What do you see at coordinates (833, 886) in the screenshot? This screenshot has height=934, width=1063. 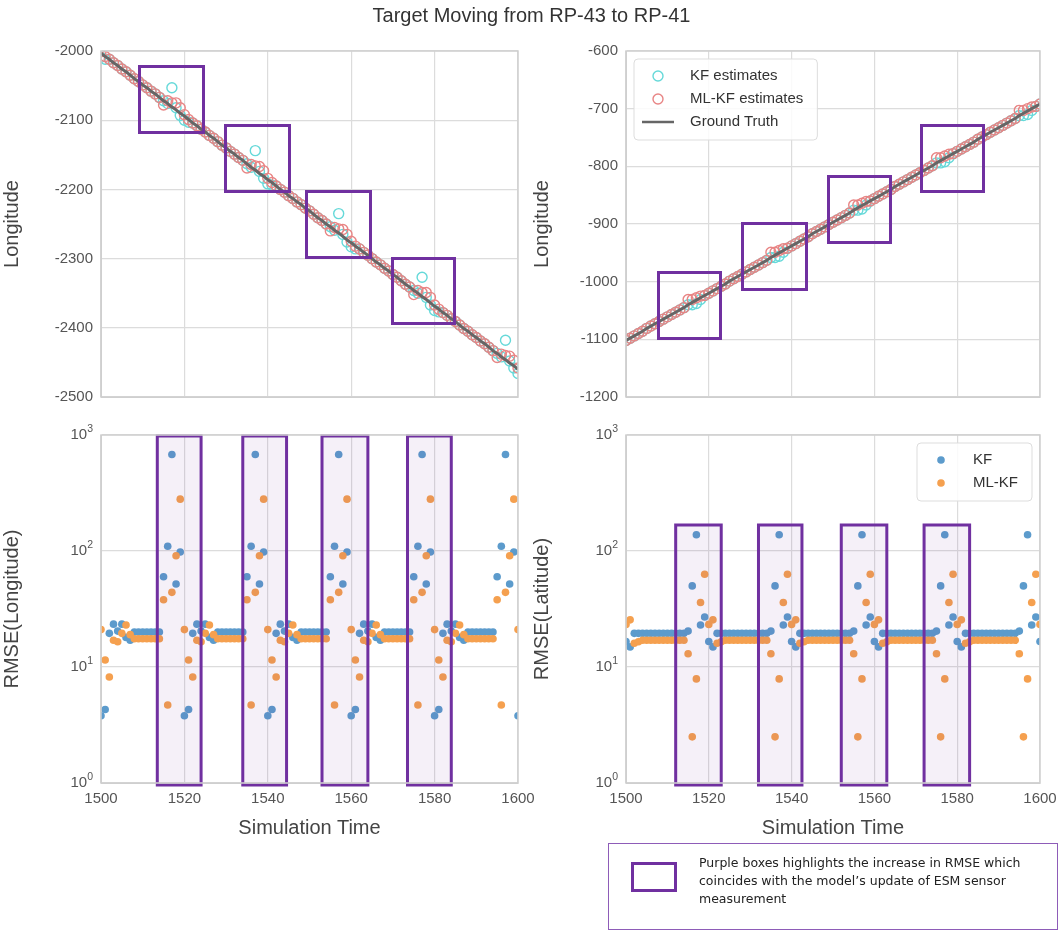 I see `note-frame: Purple boxes highlights the increase in RMSE which coincides with the model’s update of ESM sensor measurement` at bounding box center [833, 886].